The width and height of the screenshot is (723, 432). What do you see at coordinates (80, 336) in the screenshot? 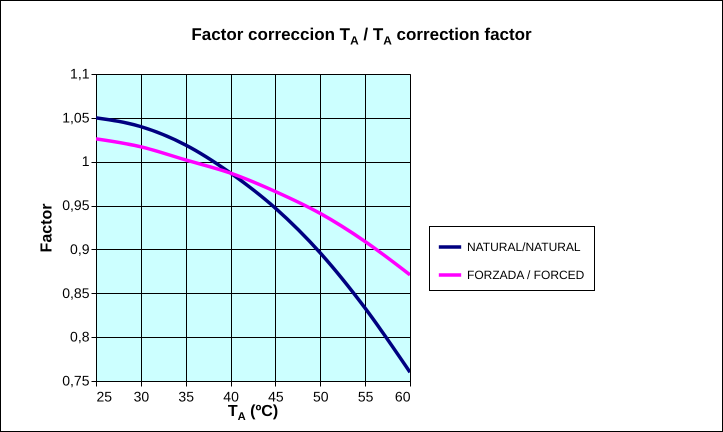
I see `y-tick-label: 0,8` at bounding box center [80, 336].